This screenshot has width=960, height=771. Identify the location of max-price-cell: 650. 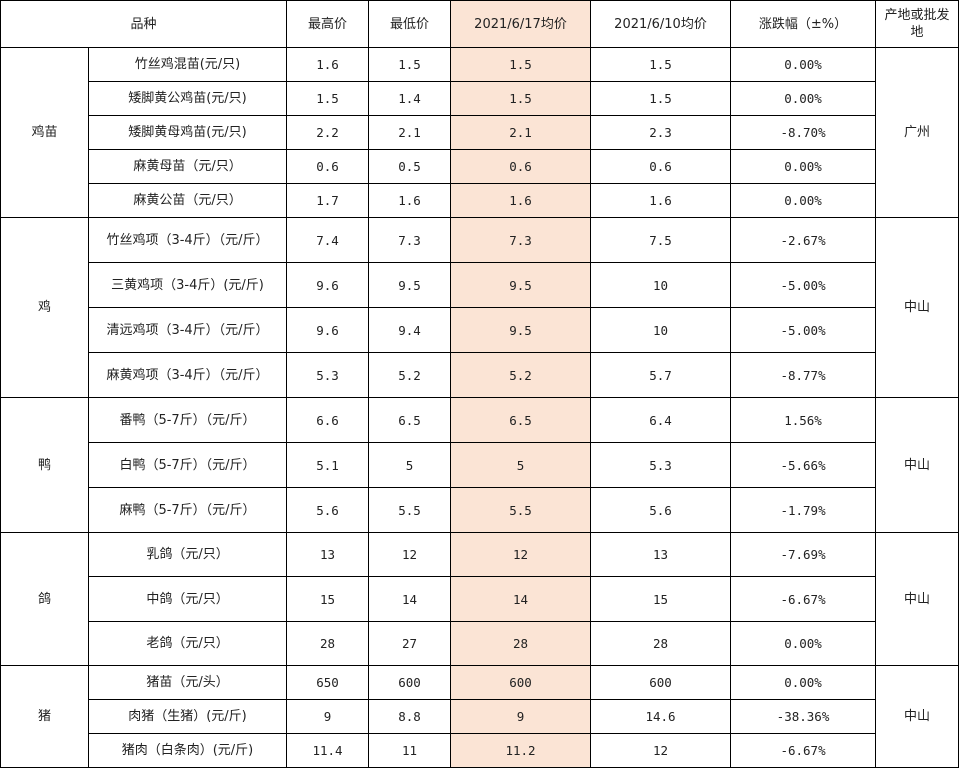
(328, 682).